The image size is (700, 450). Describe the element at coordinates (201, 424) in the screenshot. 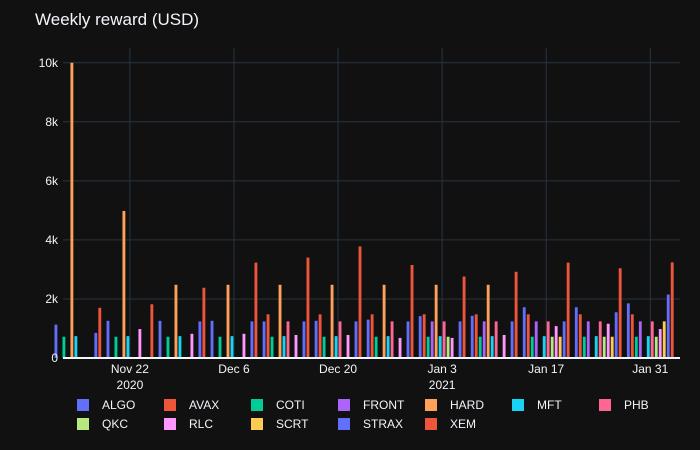

I see `legend-label: RLC` at that location.